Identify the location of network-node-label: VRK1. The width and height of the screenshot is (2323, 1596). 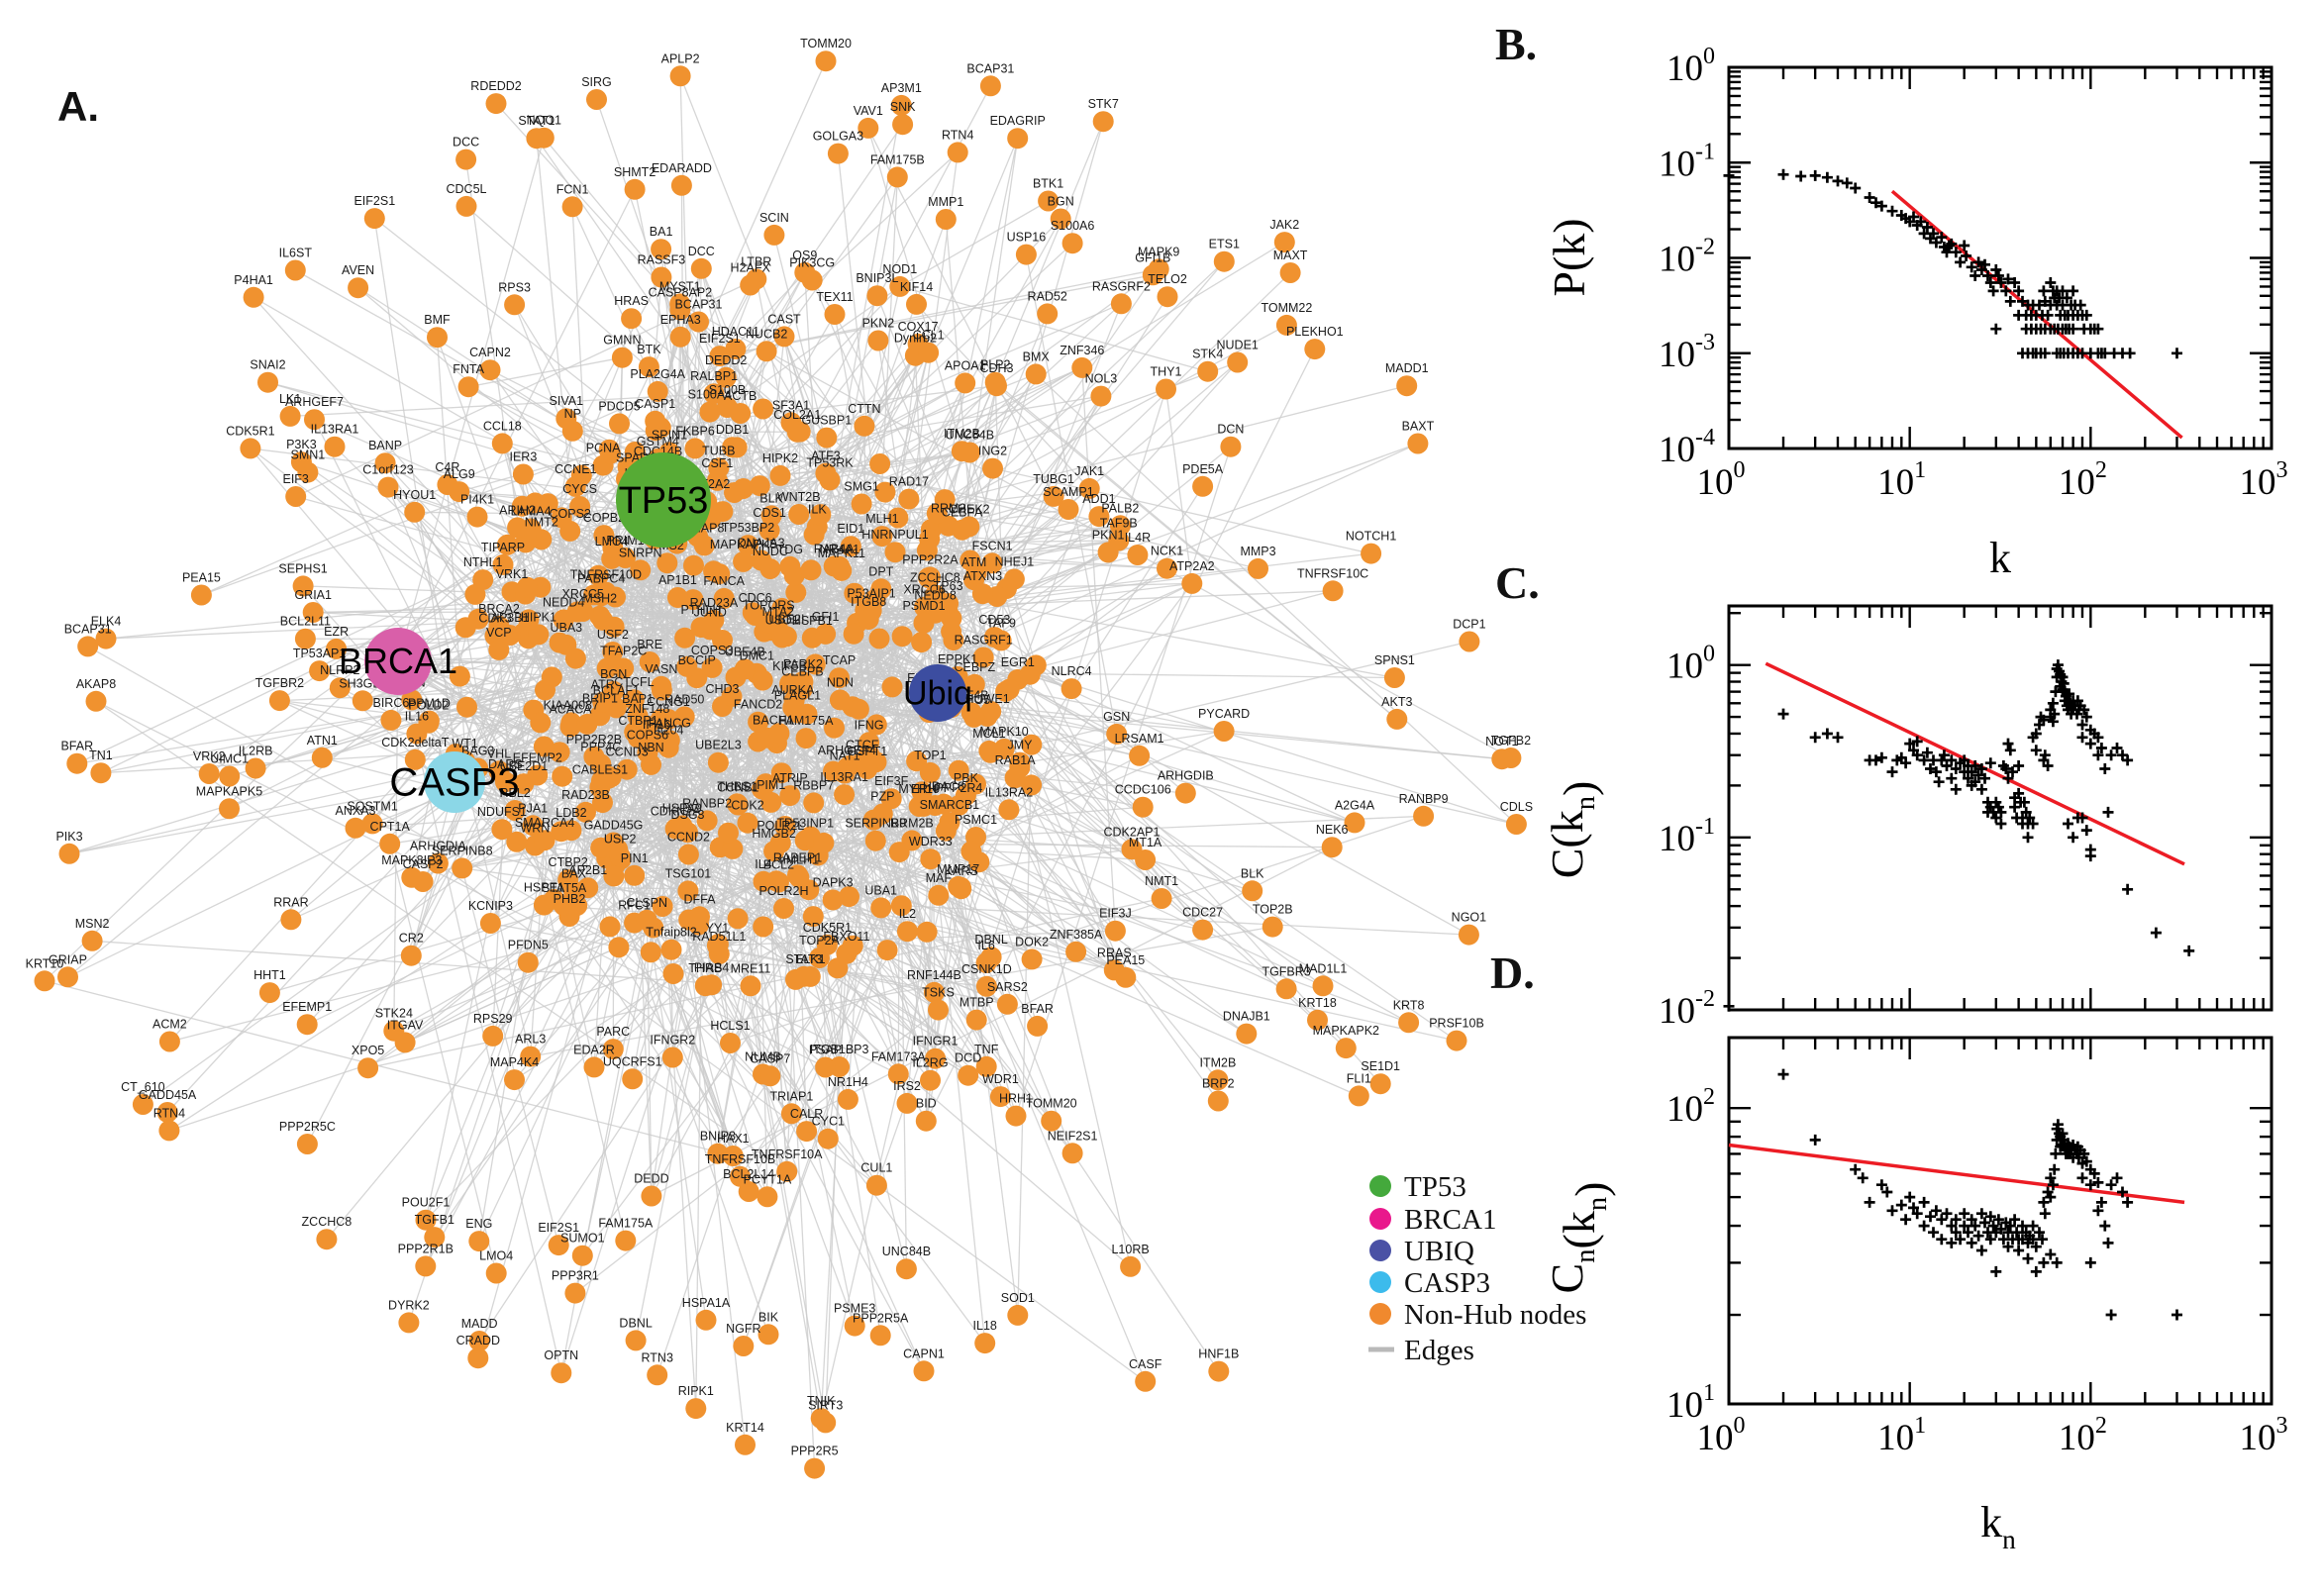
(512, 574).